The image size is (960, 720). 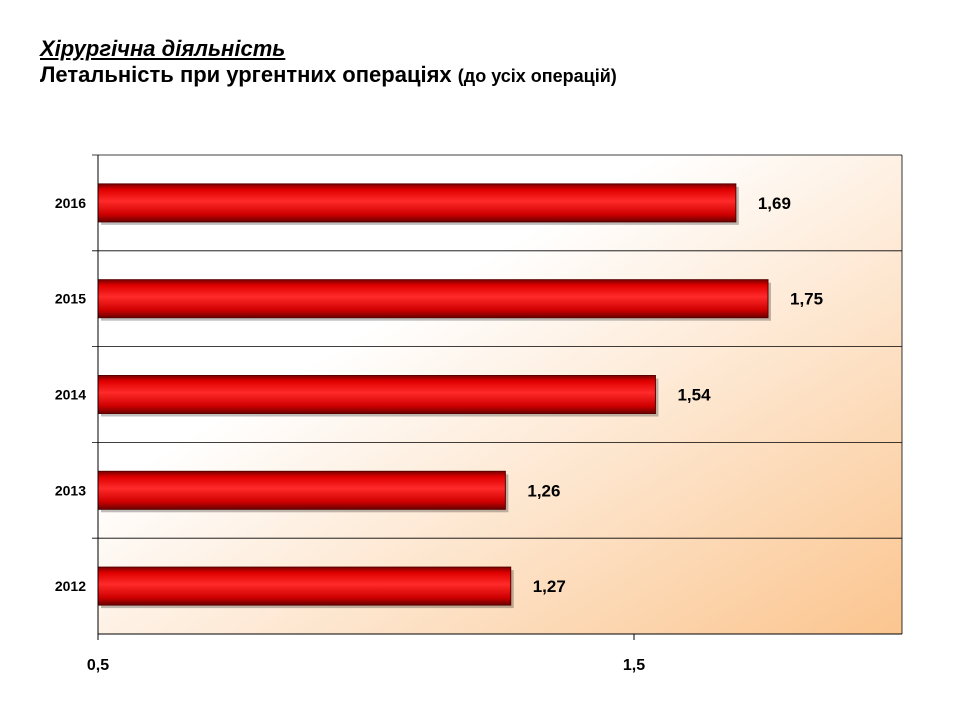 What do you see at coordinates (163, 48) in the screenshot?
I see `title-line-1: Хірургічна діяльність` at bounding box center [163, 48].